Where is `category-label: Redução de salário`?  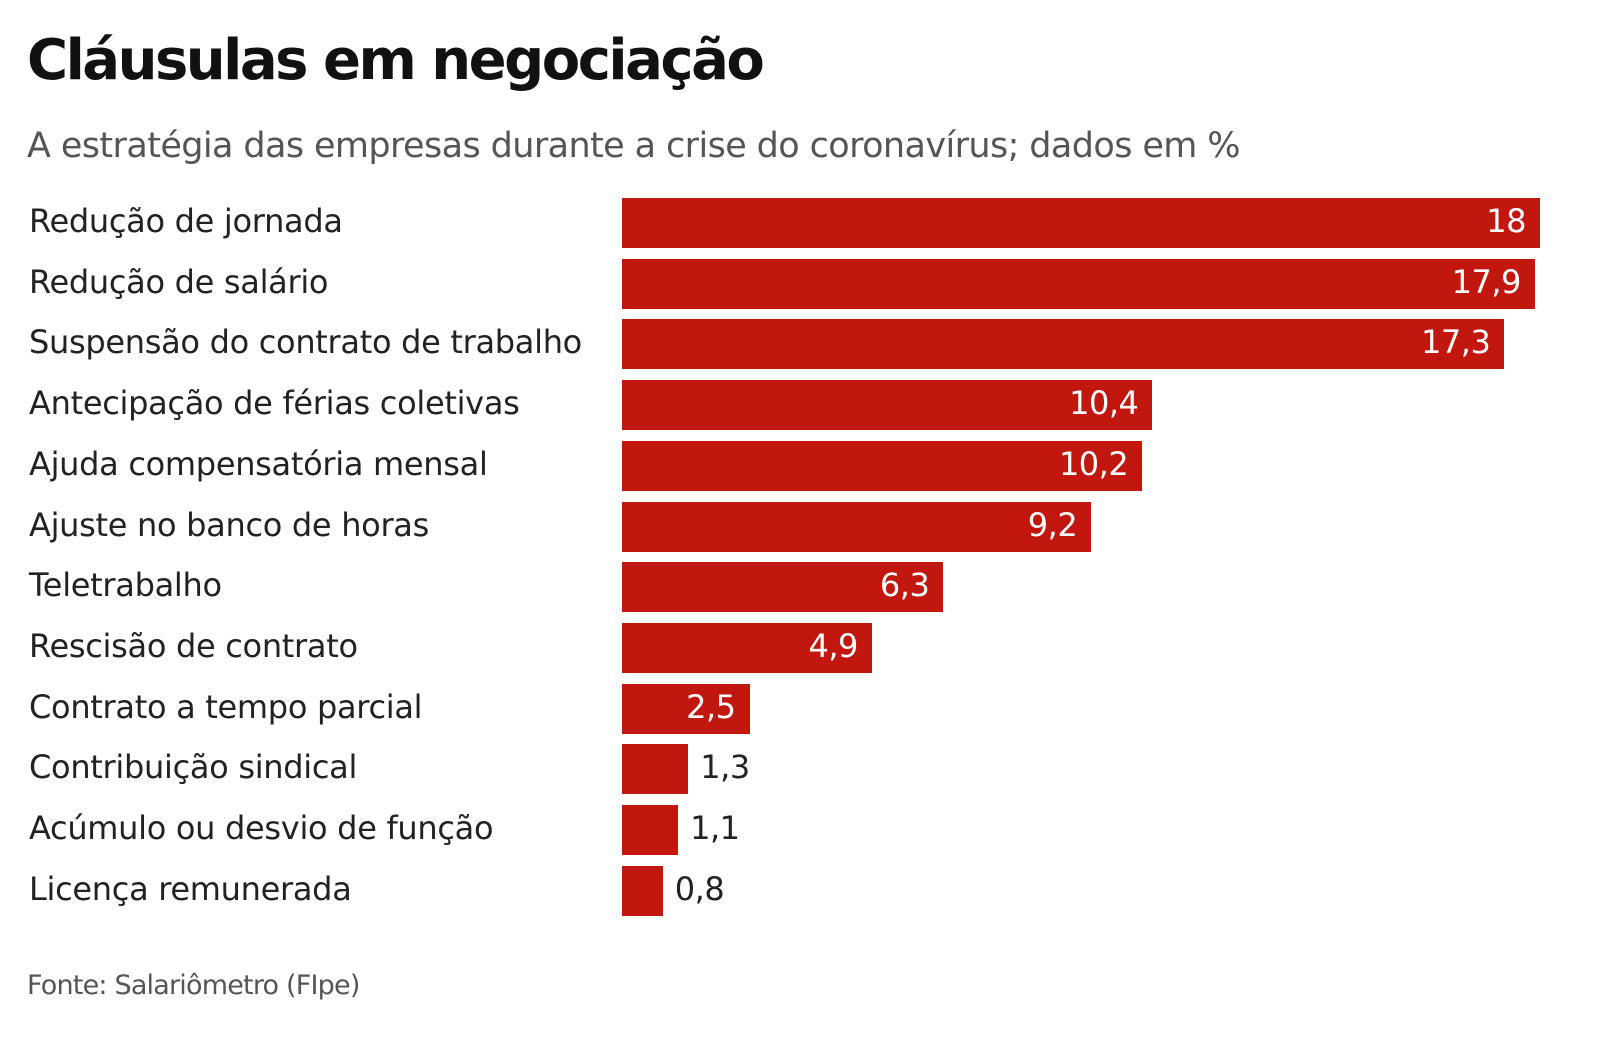
category-label: Redução de salário is located at coordinates (179, 281).